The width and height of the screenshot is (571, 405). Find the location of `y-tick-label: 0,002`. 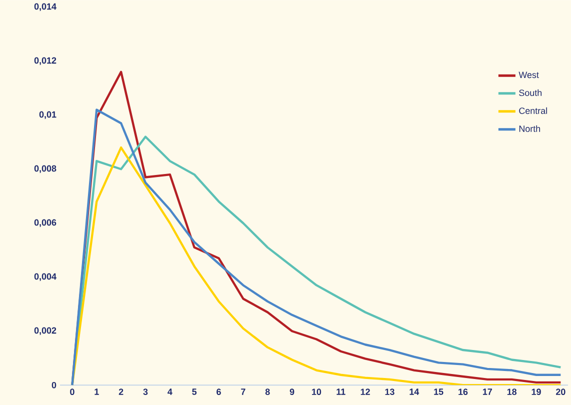

y-tick-label: 0,002 is located at coordinates (45, 331).